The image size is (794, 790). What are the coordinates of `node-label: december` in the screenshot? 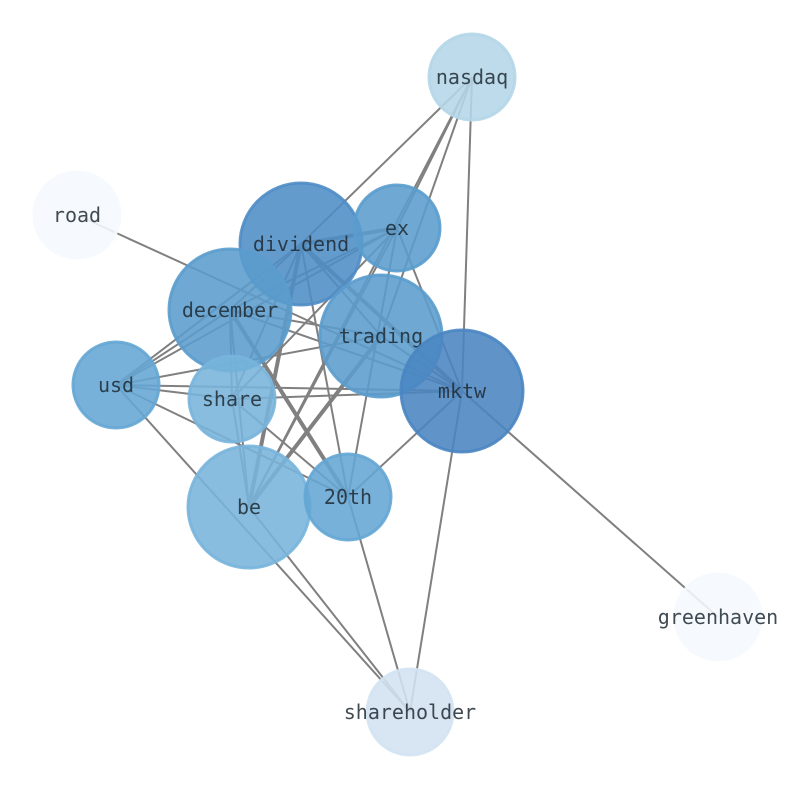 It's located at (230, 310).